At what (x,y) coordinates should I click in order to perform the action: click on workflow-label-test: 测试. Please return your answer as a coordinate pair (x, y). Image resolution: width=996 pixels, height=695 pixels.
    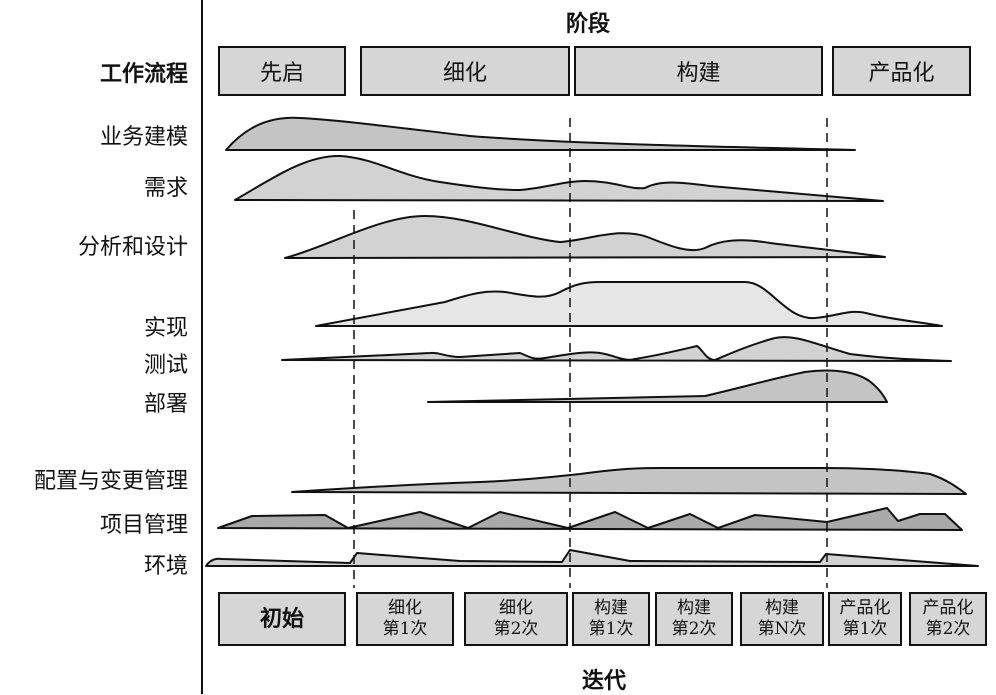
    Looking at the image, I should click on (165, 365).